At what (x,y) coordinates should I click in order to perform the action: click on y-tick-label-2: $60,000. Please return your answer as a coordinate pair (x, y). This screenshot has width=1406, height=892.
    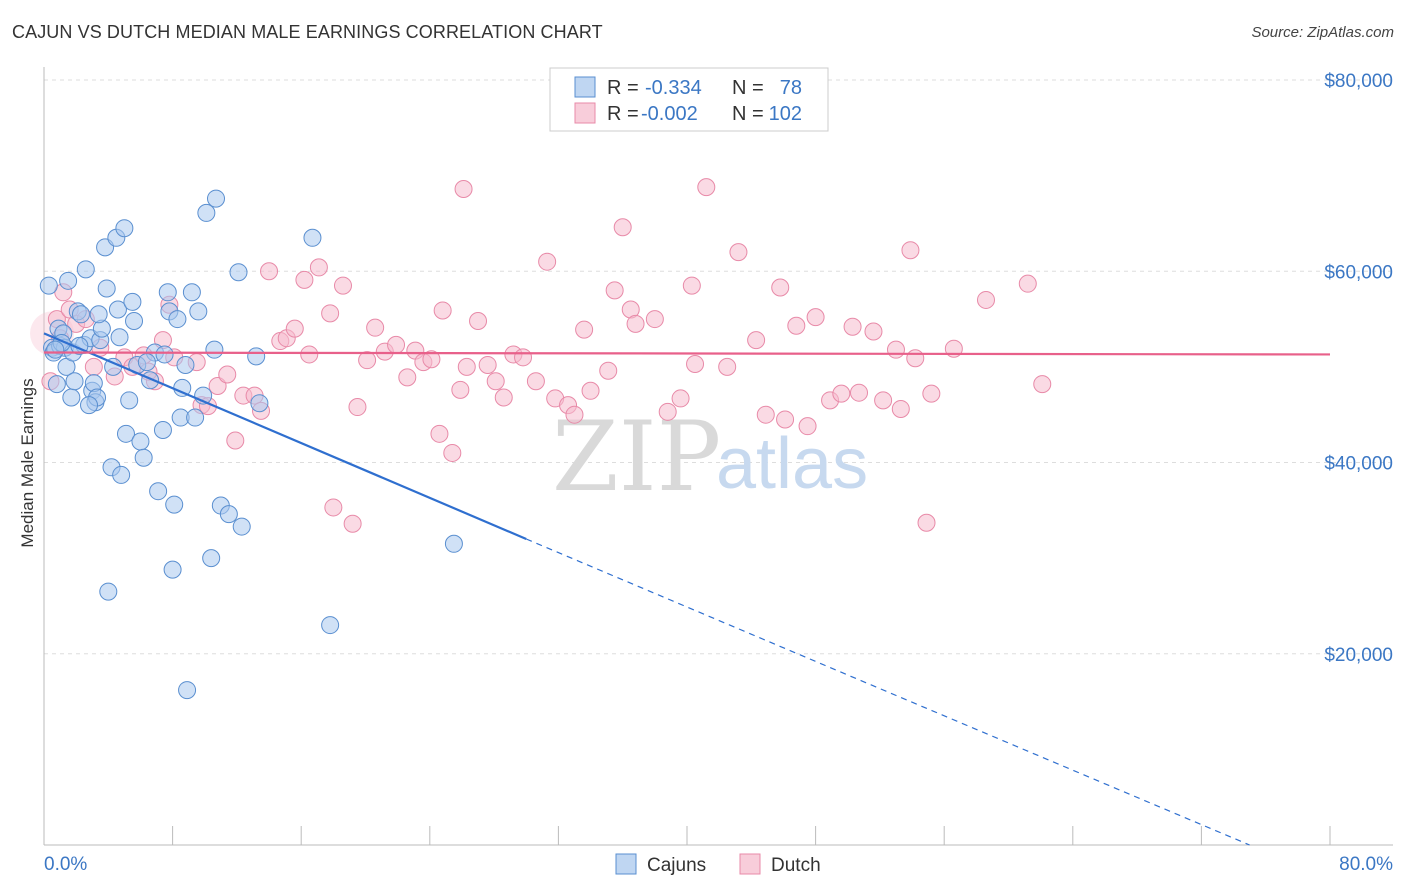
    Looking at the image, I should click on (1358, 272).